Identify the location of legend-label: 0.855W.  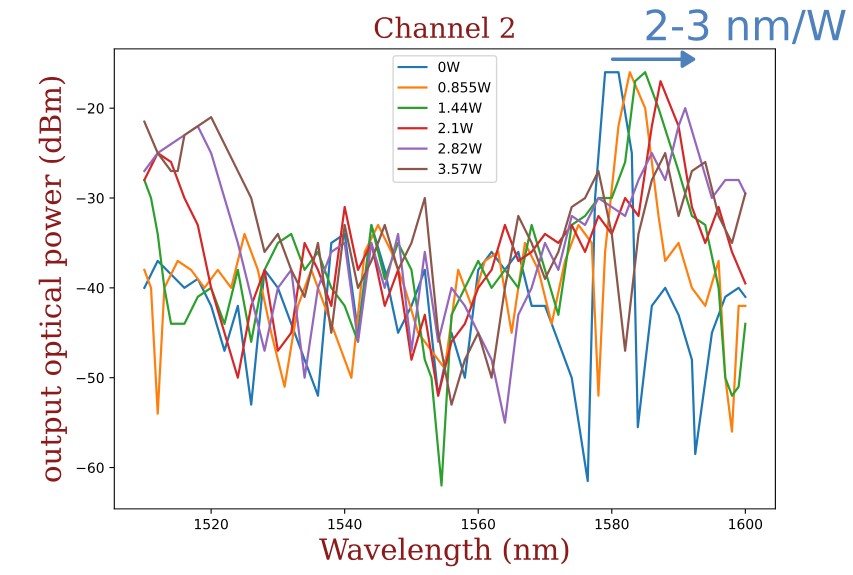
(464, 87).